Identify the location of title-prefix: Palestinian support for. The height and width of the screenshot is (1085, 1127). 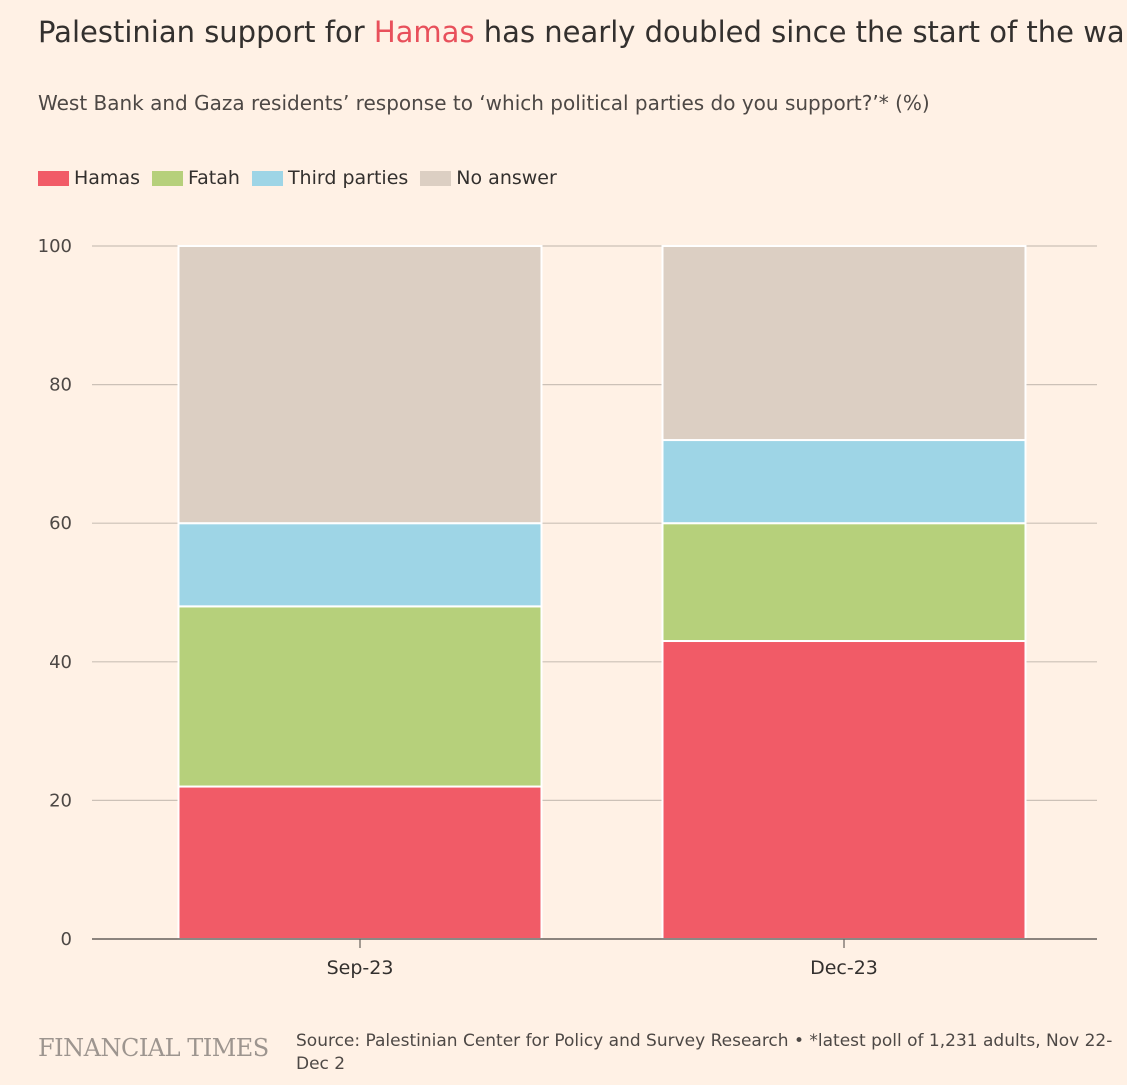
(206, 32).